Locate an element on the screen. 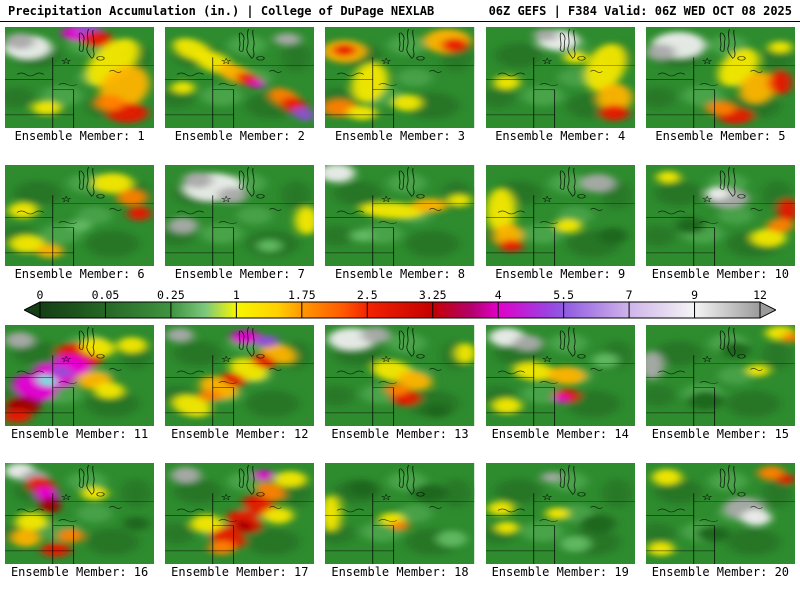 The height and width of the screenshot is (600, 800). ensemble-member-label: Ensemble Member: 1 is located at coordinates (79, 136).